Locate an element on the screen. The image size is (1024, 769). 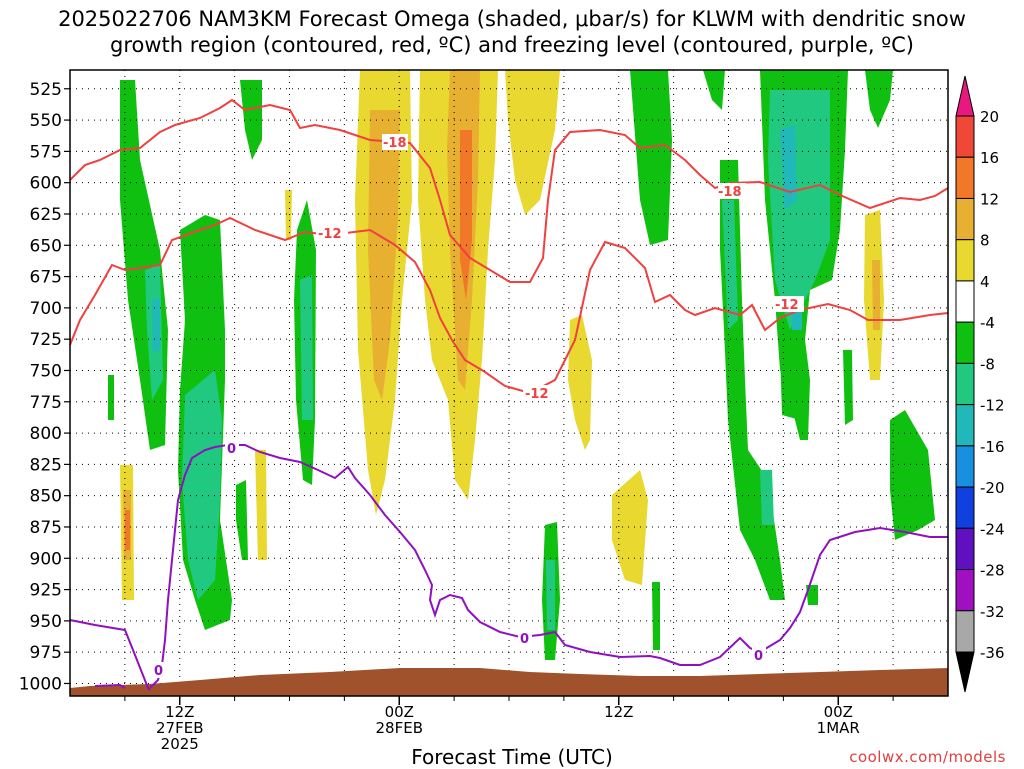
x-tick-label: 28FEB is located at coordinates (399, 728).